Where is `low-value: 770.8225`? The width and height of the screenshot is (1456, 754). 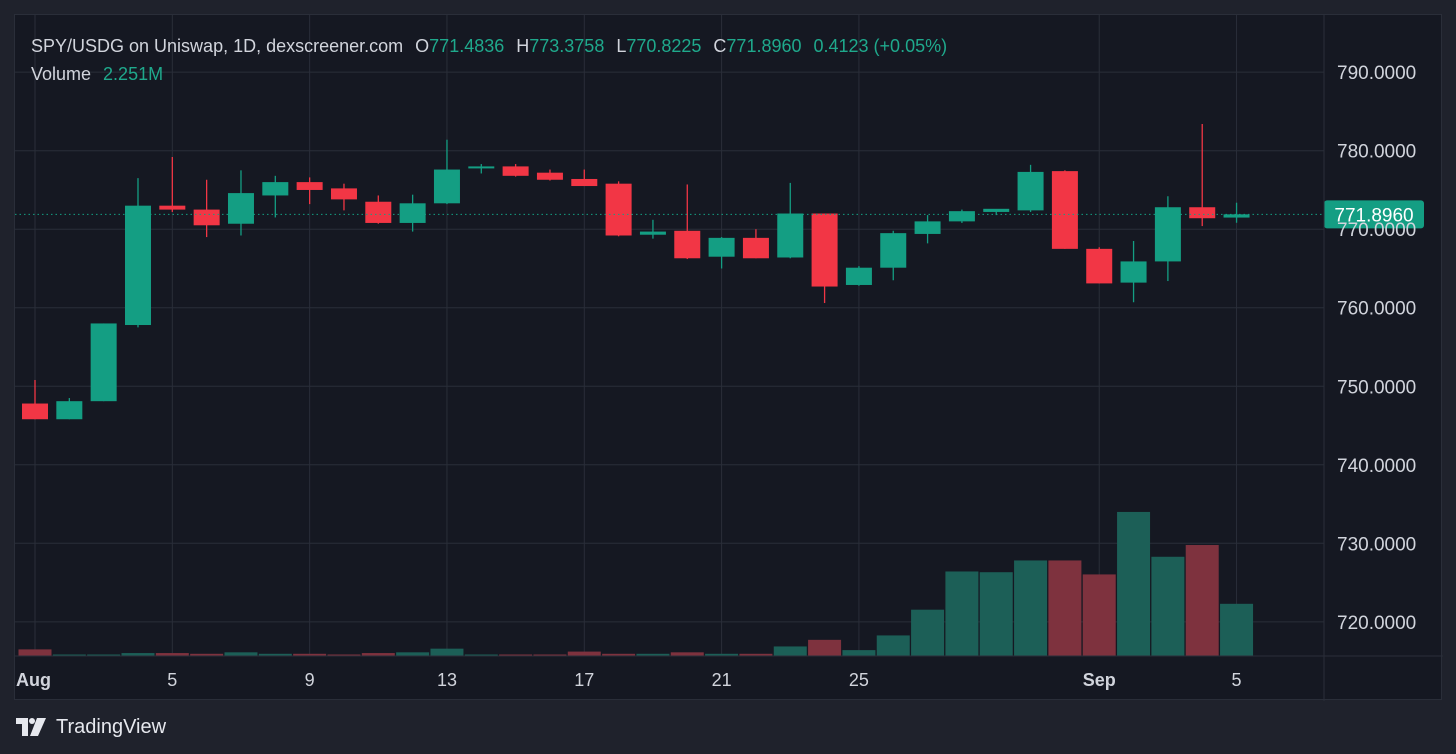 low-value: 770.8225 is located at coordinates (664, 46).